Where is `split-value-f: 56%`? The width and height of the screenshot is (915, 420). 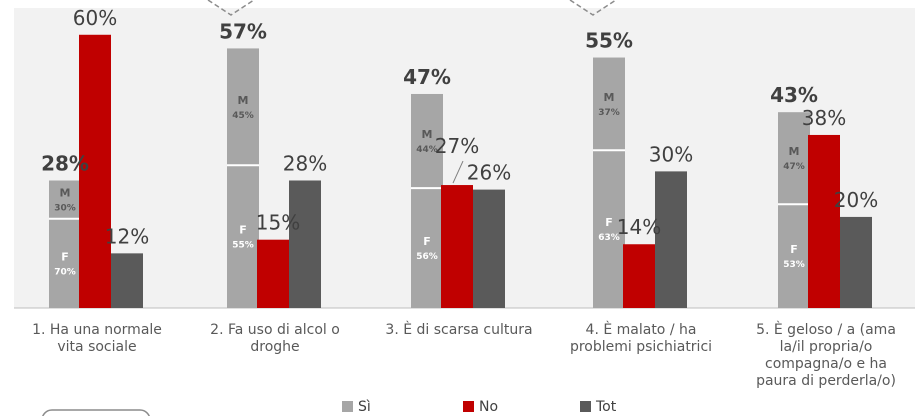 split-value-f: 56% is located at coordinates (427, 257).